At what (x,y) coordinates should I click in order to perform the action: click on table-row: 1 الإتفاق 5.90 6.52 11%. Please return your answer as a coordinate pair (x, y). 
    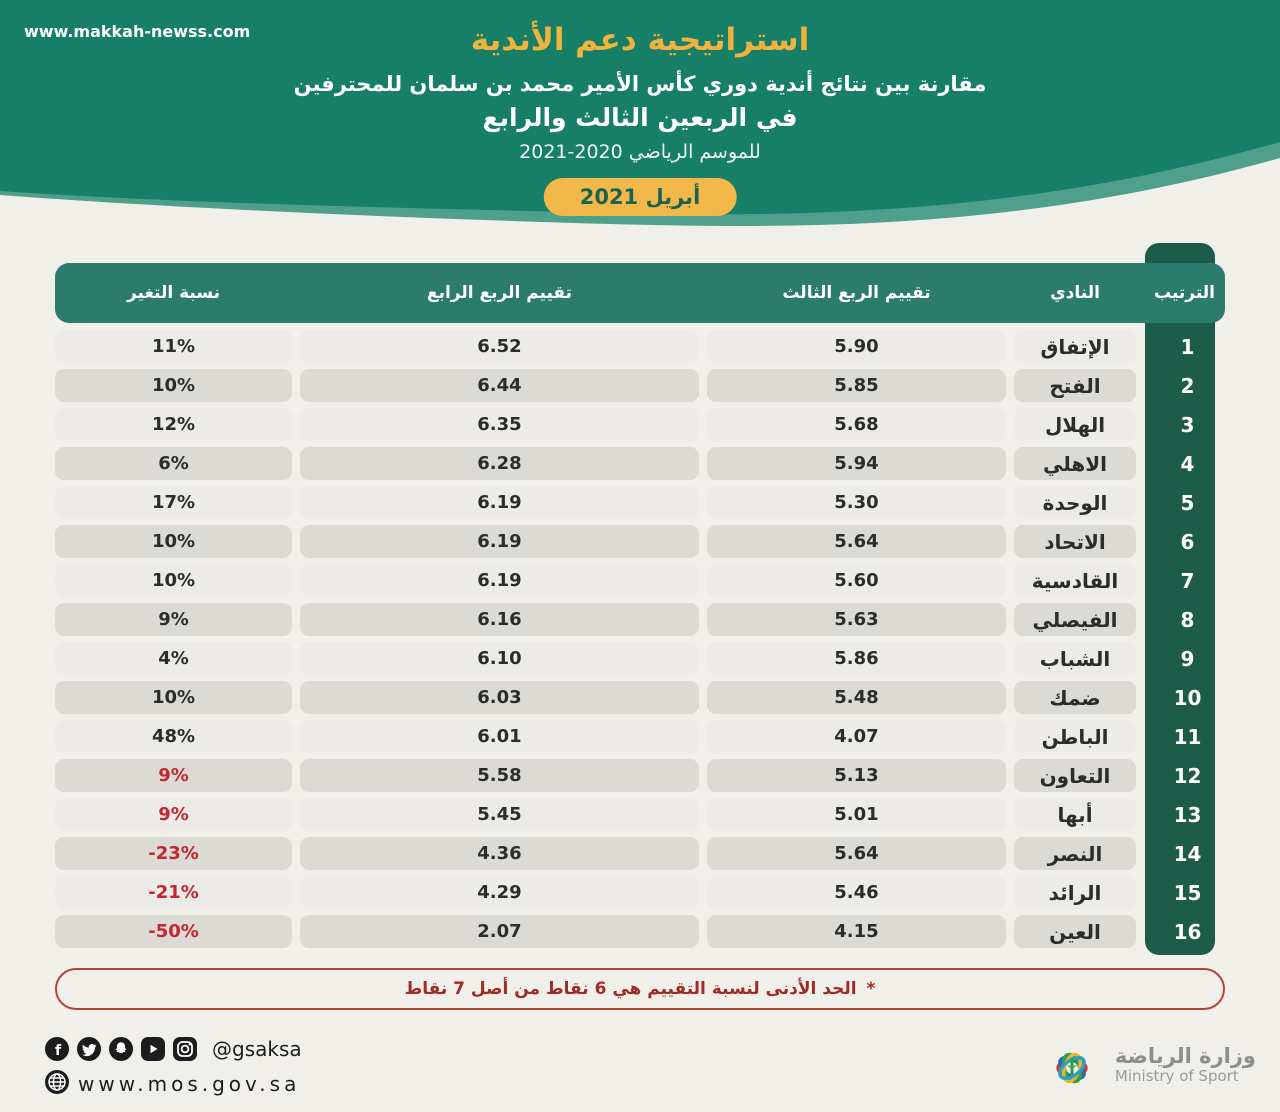
    Looking at the image, I should click on (640, 346).